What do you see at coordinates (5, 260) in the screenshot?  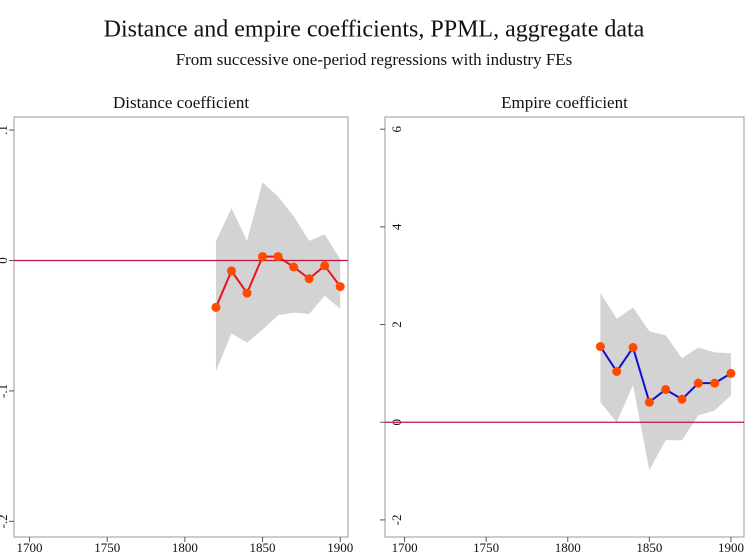 I see `y-tick-label: 0` at bounding box center [5, 260].